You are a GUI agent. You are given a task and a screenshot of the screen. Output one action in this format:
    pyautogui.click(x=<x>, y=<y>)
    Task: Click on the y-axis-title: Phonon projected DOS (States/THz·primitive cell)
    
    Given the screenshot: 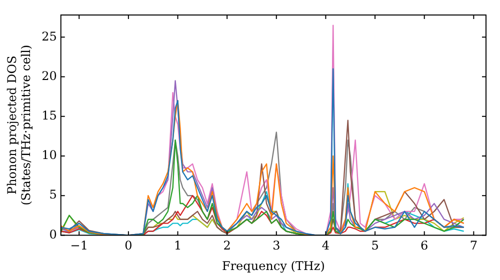 What is the action you would take?
    pyautogui.click(x=19, y=125)
    